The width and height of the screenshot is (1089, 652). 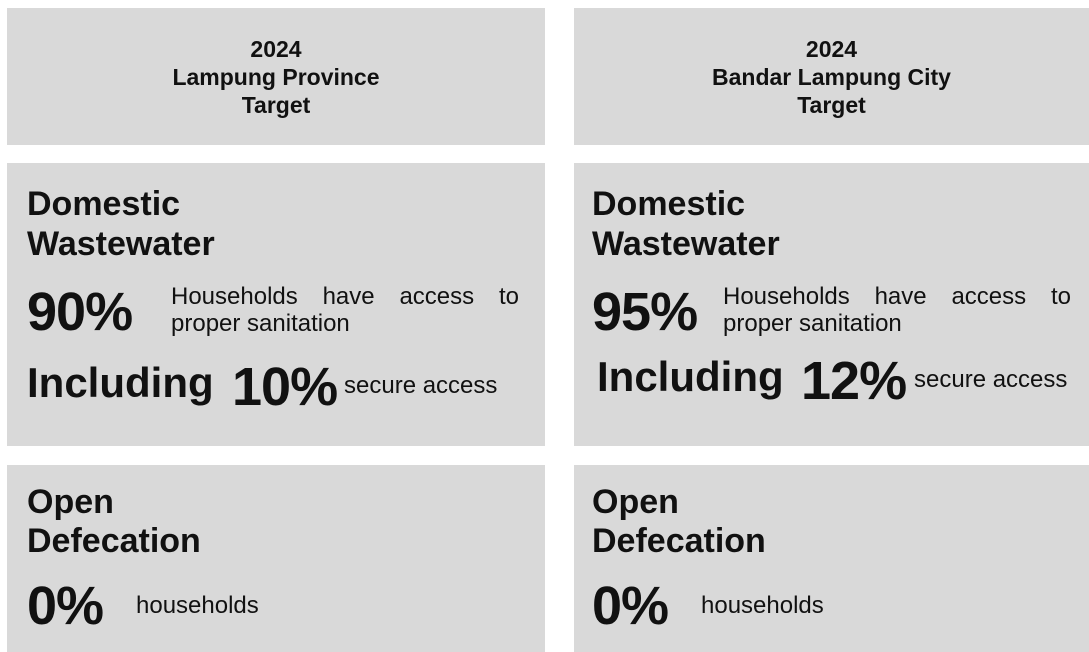 What do you see at coordinates (80, 312) in the screenshot?
I see `percent: 90%` at bounding box center [80, 312].